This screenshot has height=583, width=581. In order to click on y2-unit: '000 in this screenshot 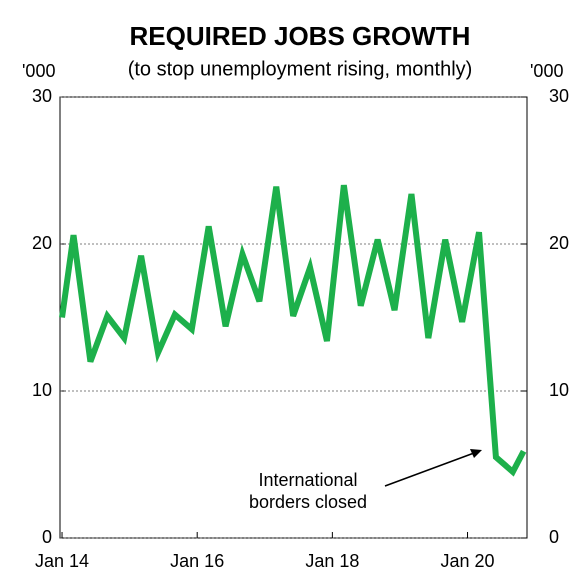, I will do `click(546, 71)`.